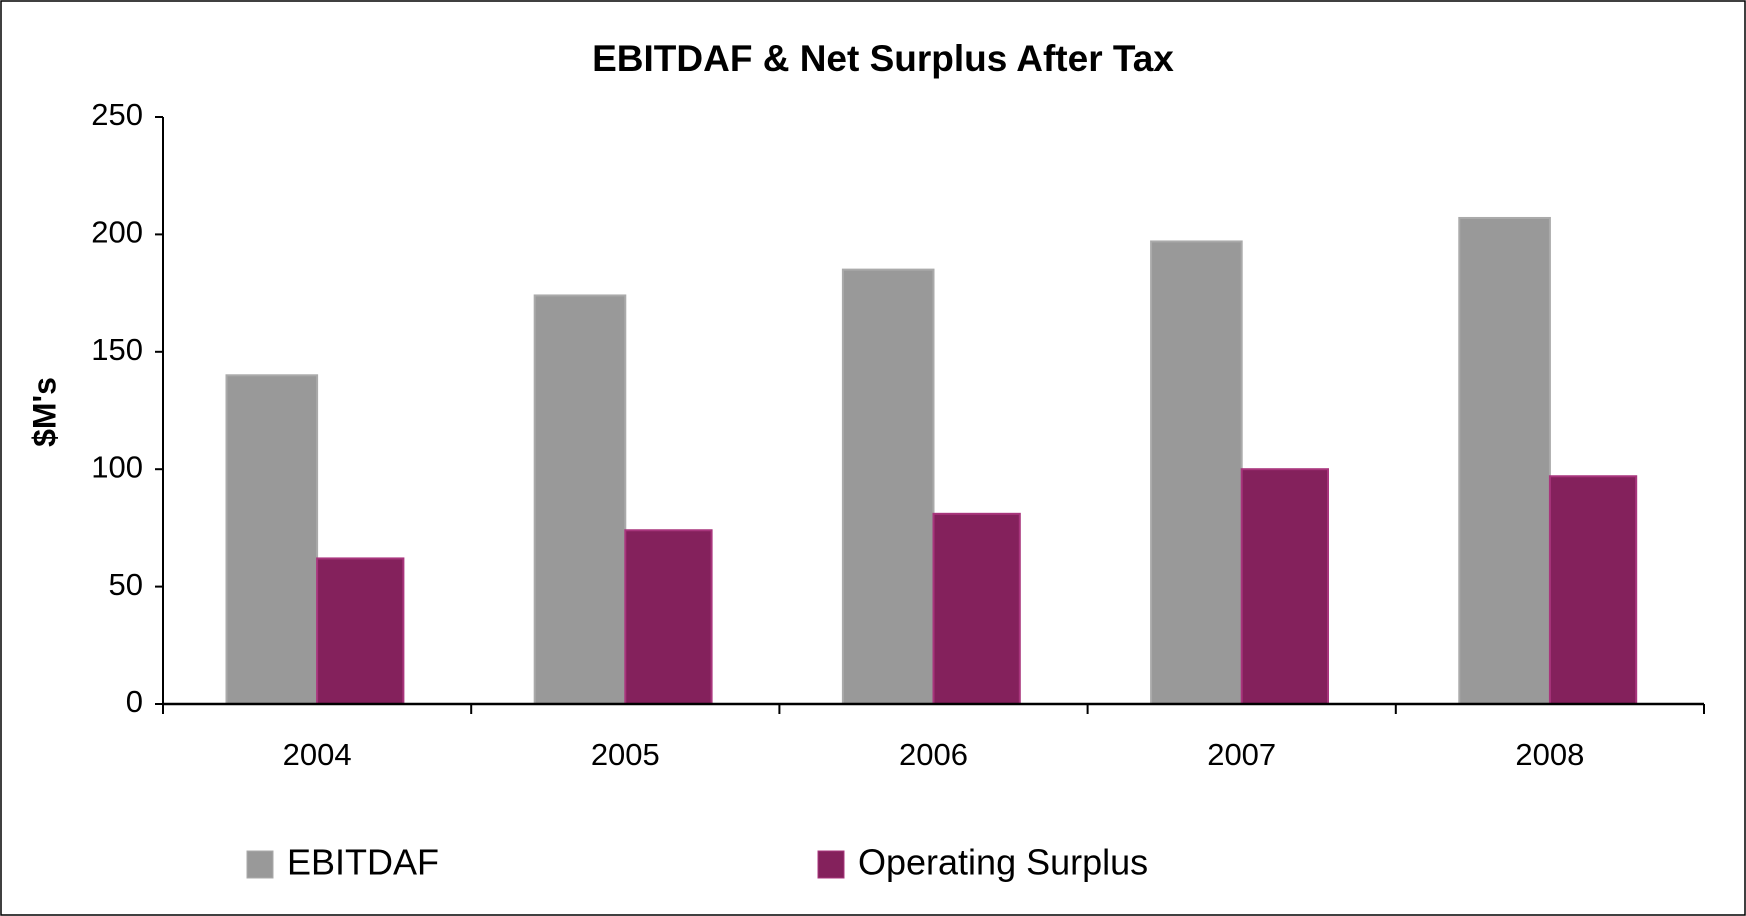  I want to click on x-tick-label: 2007, so click(1241, 754).